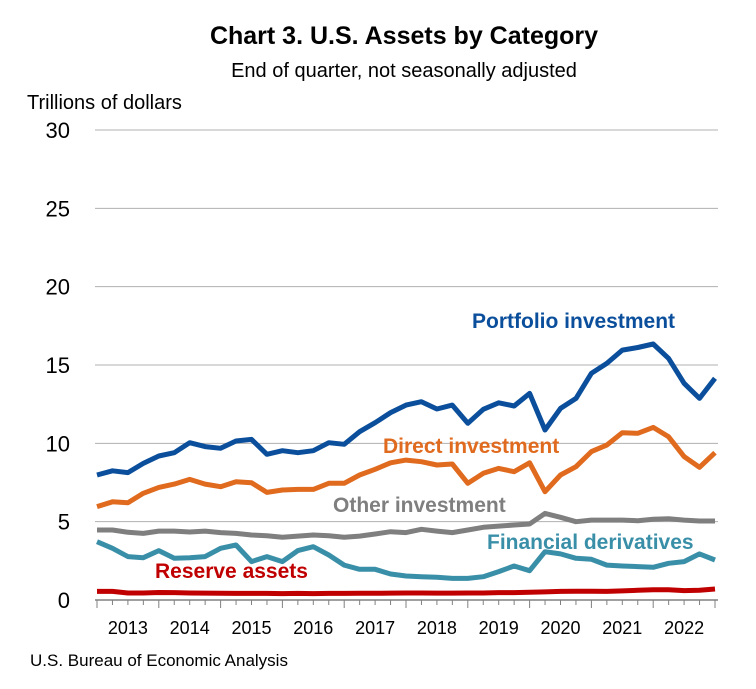 Image resolution: width=756 pixels, height=689 pixels. I want to click on x-tick-label: 2018, so click(437, 628).